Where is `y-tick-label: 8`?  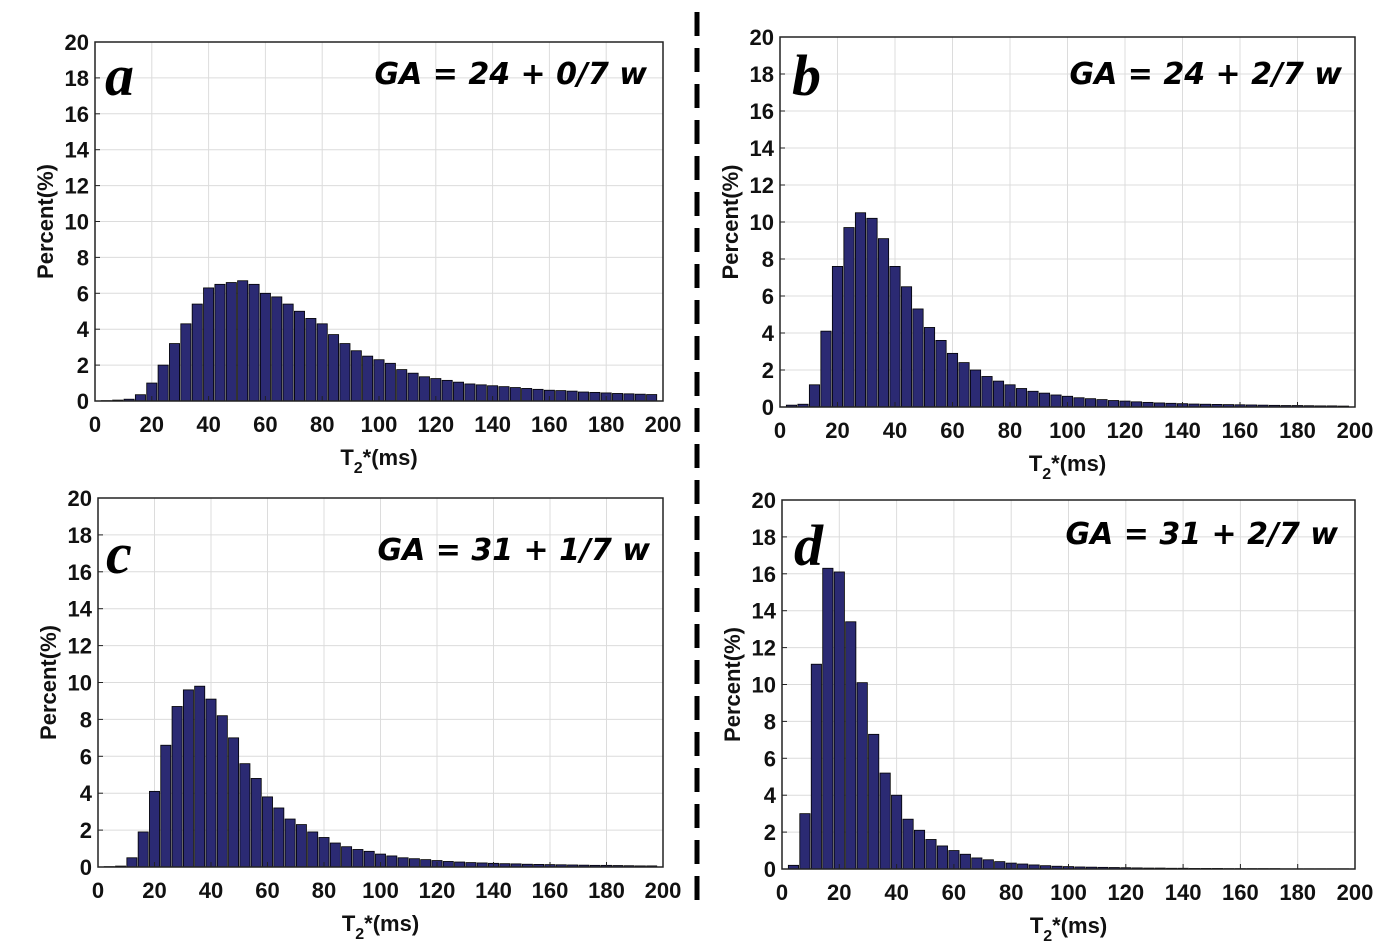
y-tick-label: 8 is located at coordinates (83, 257).